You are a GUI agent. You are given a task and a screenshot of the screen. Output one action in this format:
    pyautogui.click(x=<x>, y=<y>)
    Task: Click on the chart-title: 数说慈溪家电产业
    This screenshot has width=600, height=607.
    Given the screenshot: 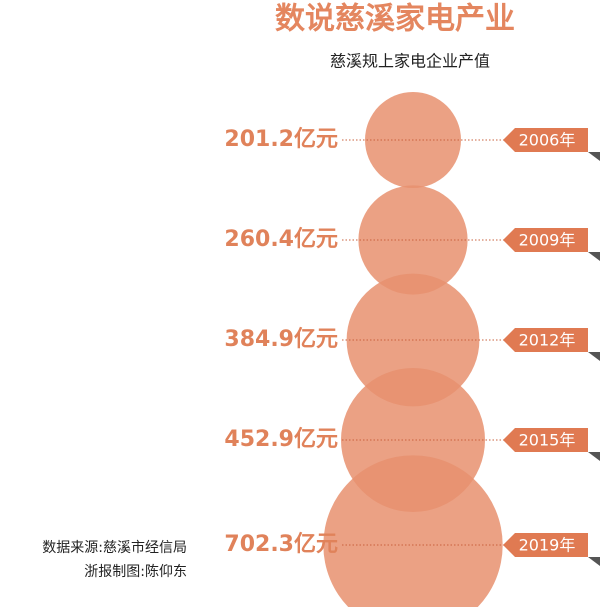 What is the action you would take?
    pyautogui.click(x=395, y=19)
    